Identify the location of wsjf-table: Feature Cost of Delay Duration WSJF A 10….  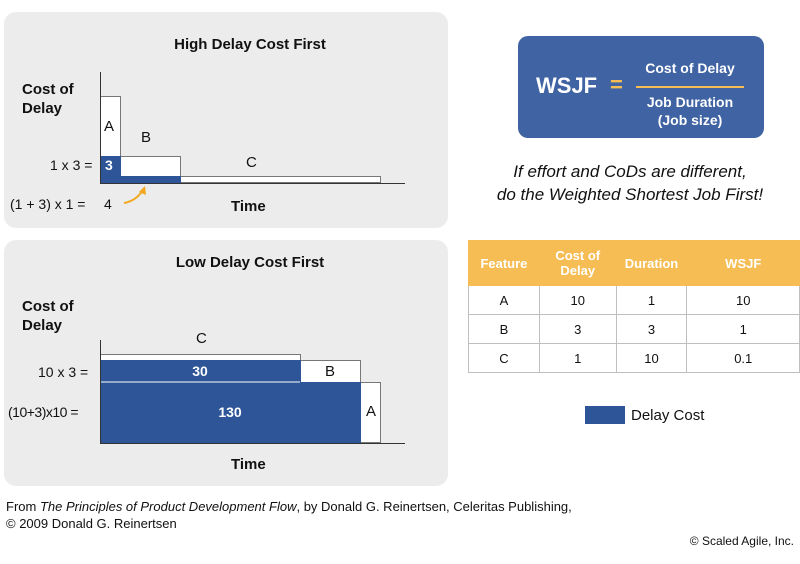
(634, 306).